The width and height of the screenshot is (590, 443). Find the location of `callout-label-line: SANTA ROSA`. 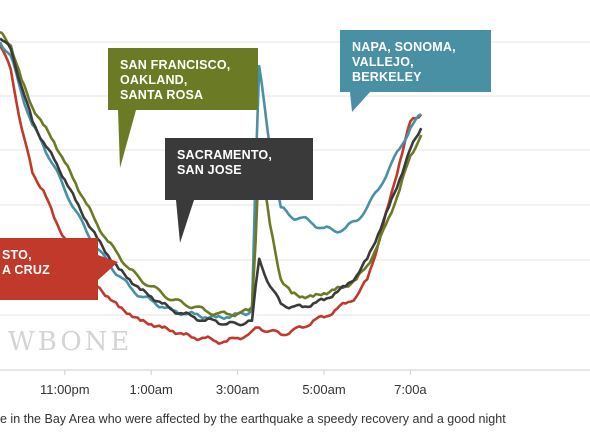

callout-label-line: SANTA ROSA is located at coordinates (161, 95).